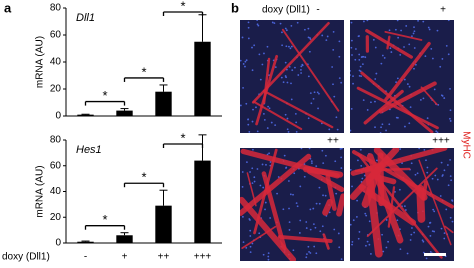 Image resolution: width=474 pixels, height=268 pixels. I want to click on y-axis-label: mRNA (AU), so click(40, 62).